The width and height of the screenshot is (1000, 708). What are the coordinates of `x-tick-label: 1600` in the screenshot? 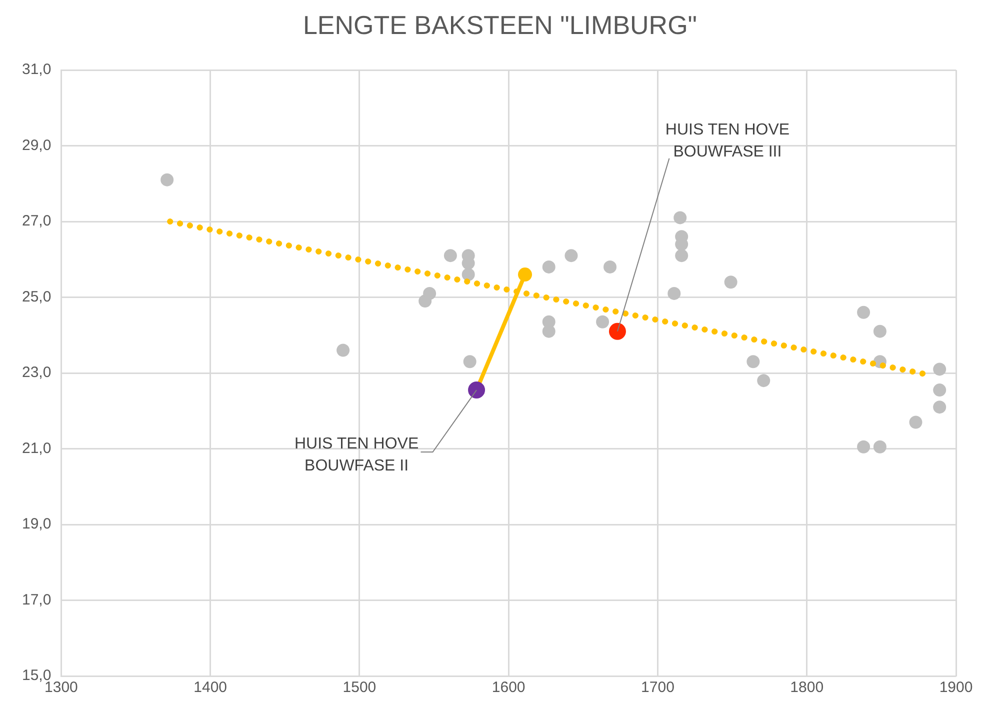 It's located at (509, 687).